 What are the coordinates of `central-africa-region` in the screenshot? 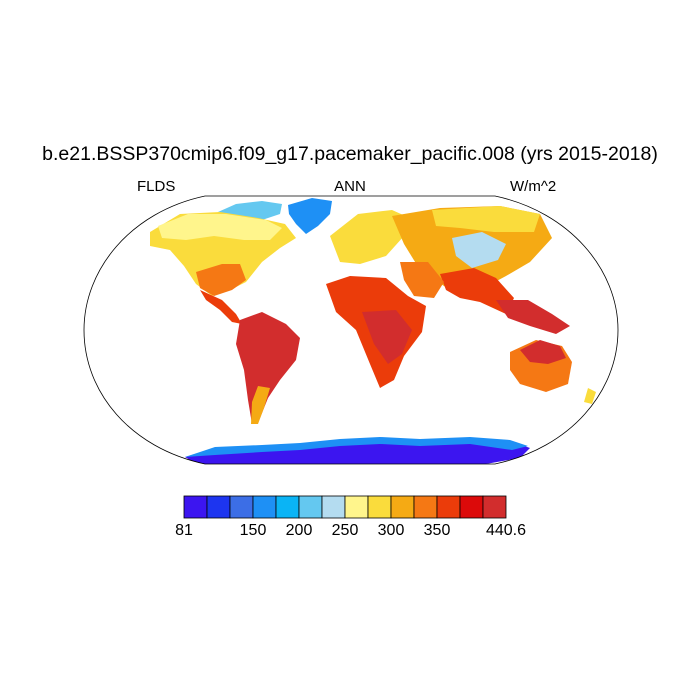 It's located at (387, 337).